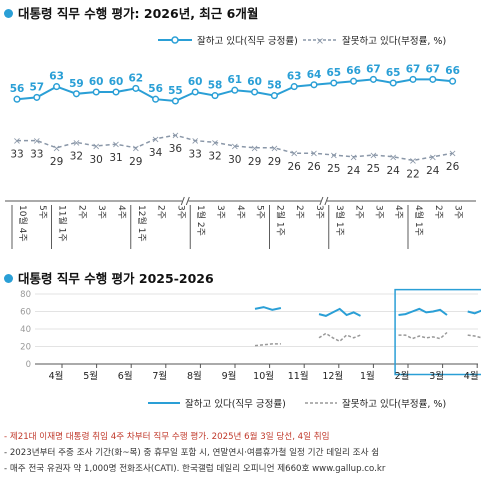 The width and height of the screenshot is (481, 480). I want to click on positive-data-label: 57, so click(36, 87).